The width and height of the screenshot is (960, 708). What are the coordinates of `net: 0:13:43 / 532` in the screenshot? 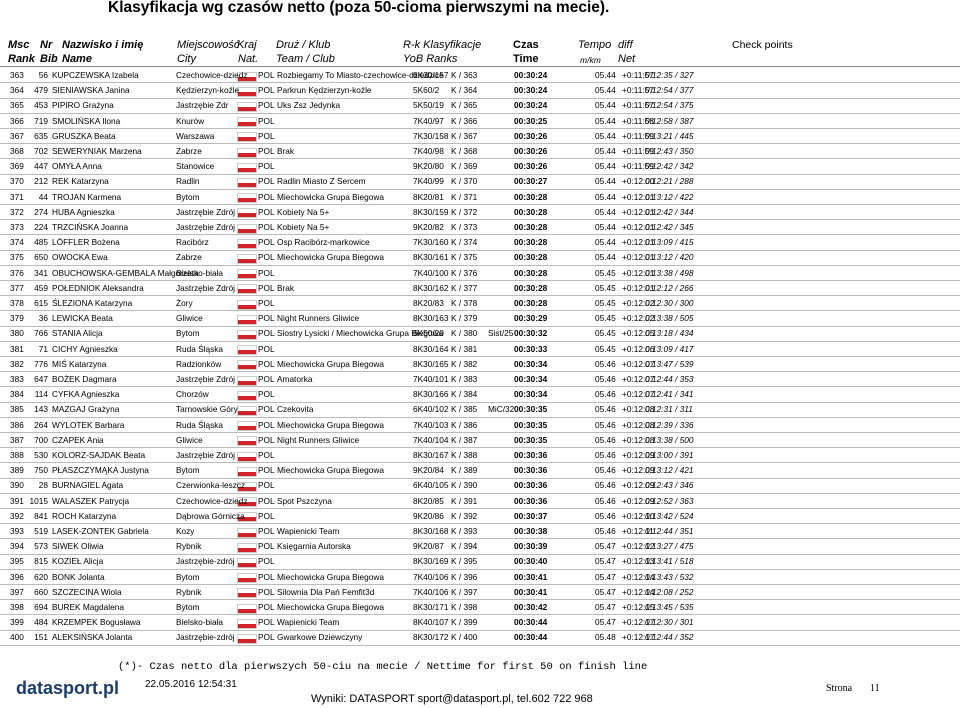 It's located at (669, 576).